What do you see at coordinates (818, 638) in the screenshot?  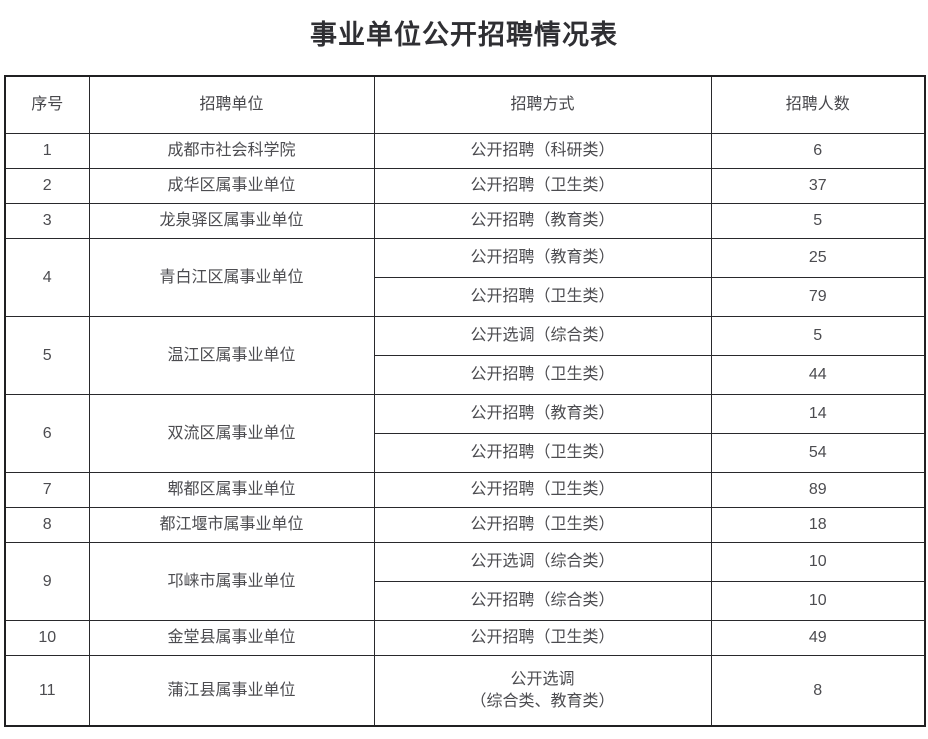 I see `count-cell: 49` at bounding box center [818, 638].